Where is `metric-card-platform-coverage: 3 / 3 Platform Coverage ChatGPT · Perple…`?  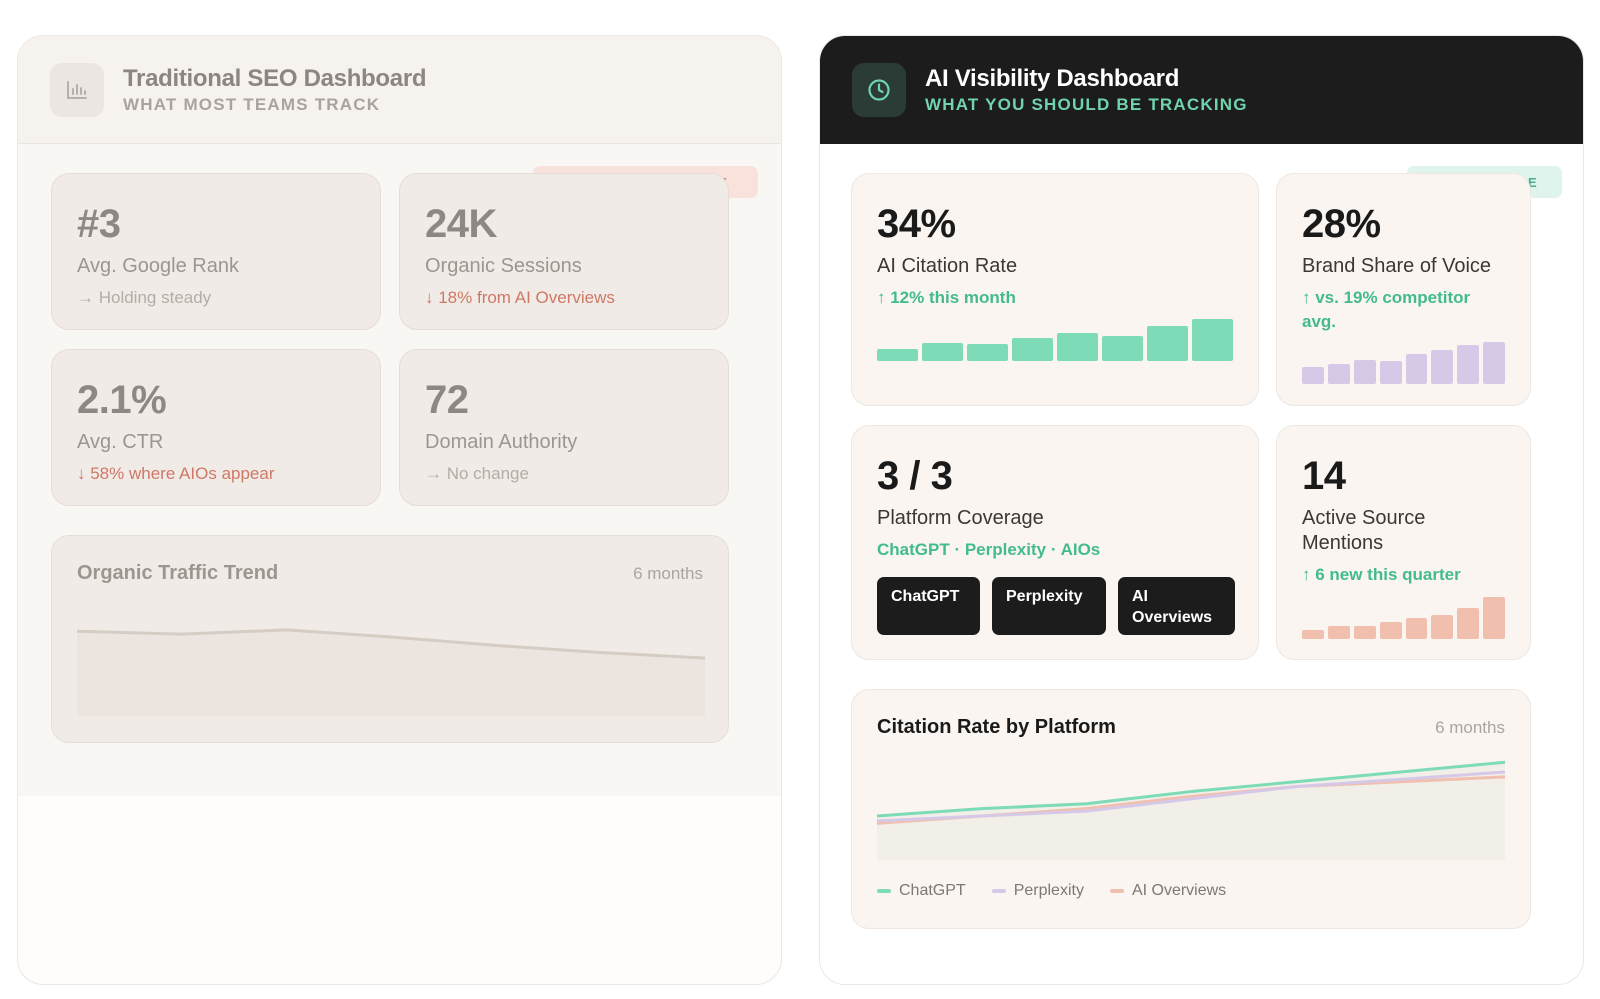 metric-card-platform-coverage: 3 / 3 Platform Coverage ChatGPT · Perple… is located at coordinates (1055, 542).